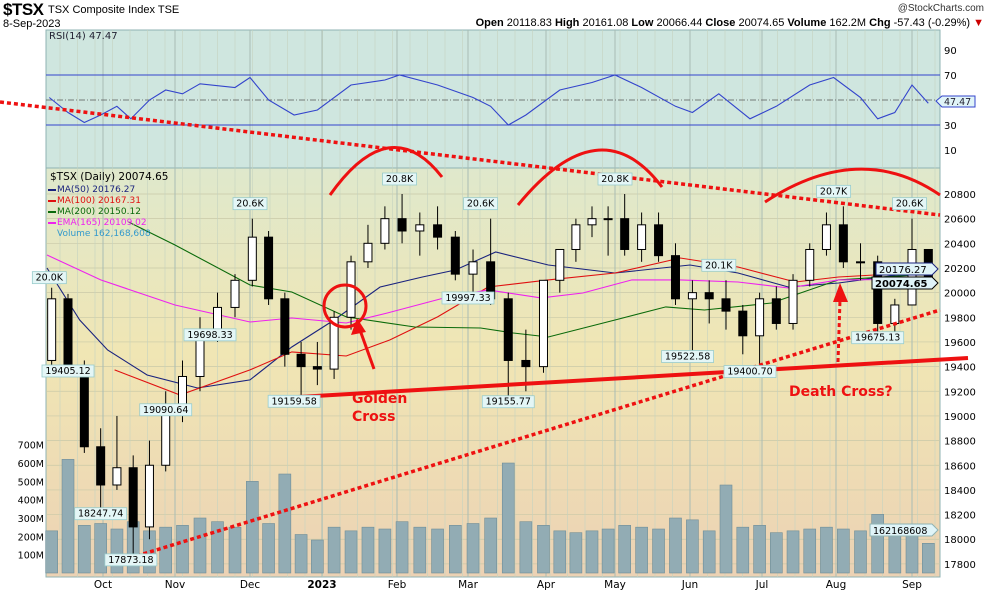 This screenshot has height=591, width=990. What do you see at coordinates (910, 204) in the screenshot?
I see `point-label: 20.6K` at bounding box center [910, 204].